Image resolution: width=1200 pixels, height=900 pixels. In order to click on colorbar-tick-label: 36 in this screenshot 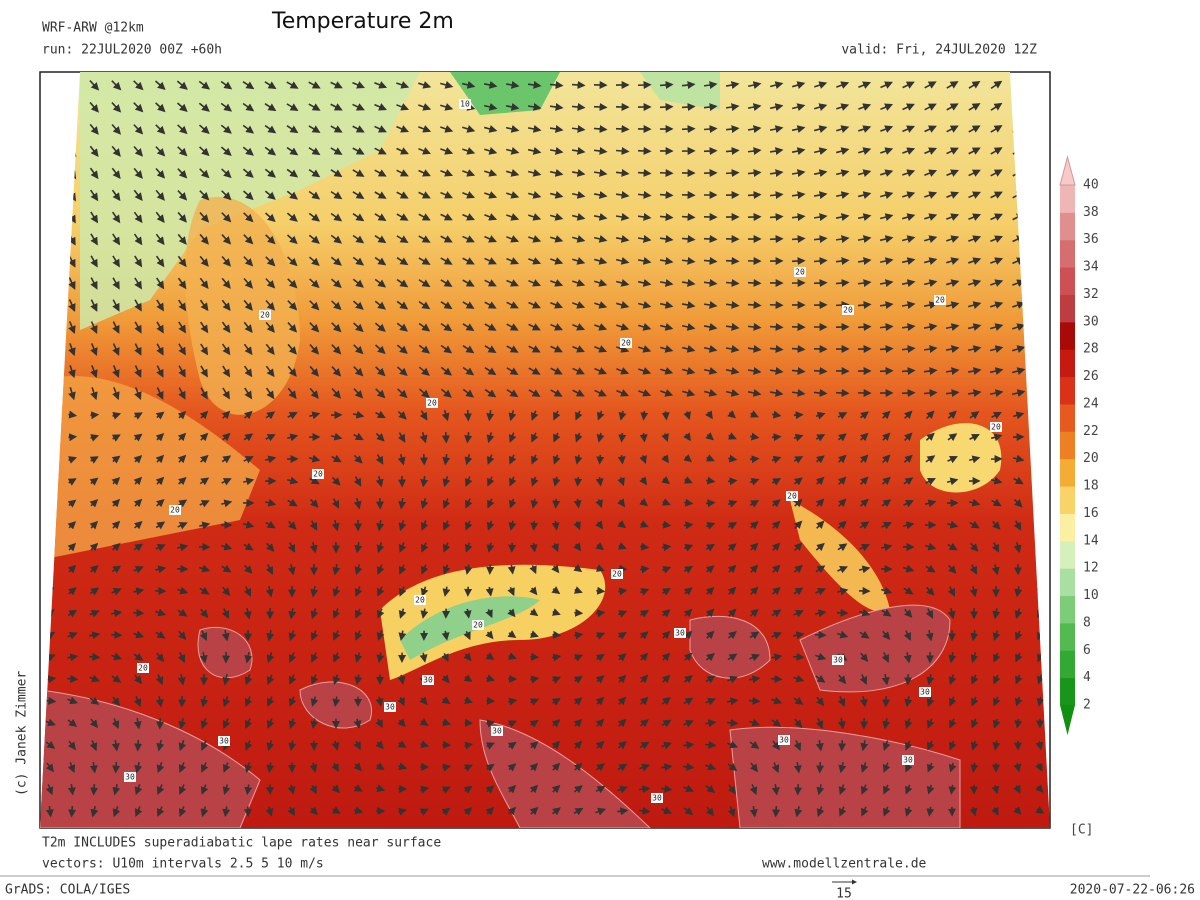, I will do `click(1091, 239)`.